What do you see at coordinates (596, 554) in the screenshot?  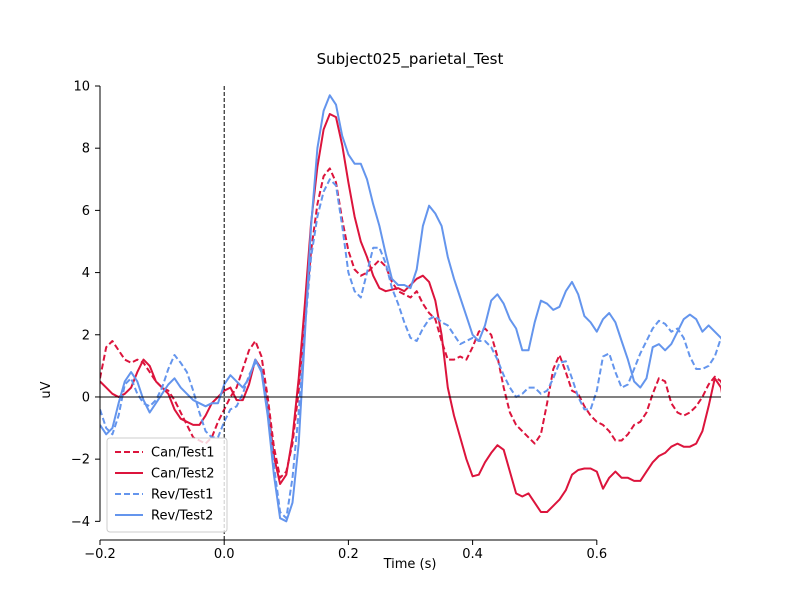 I see `x-tick-label: 0.6` at bounding box center [596, 554].